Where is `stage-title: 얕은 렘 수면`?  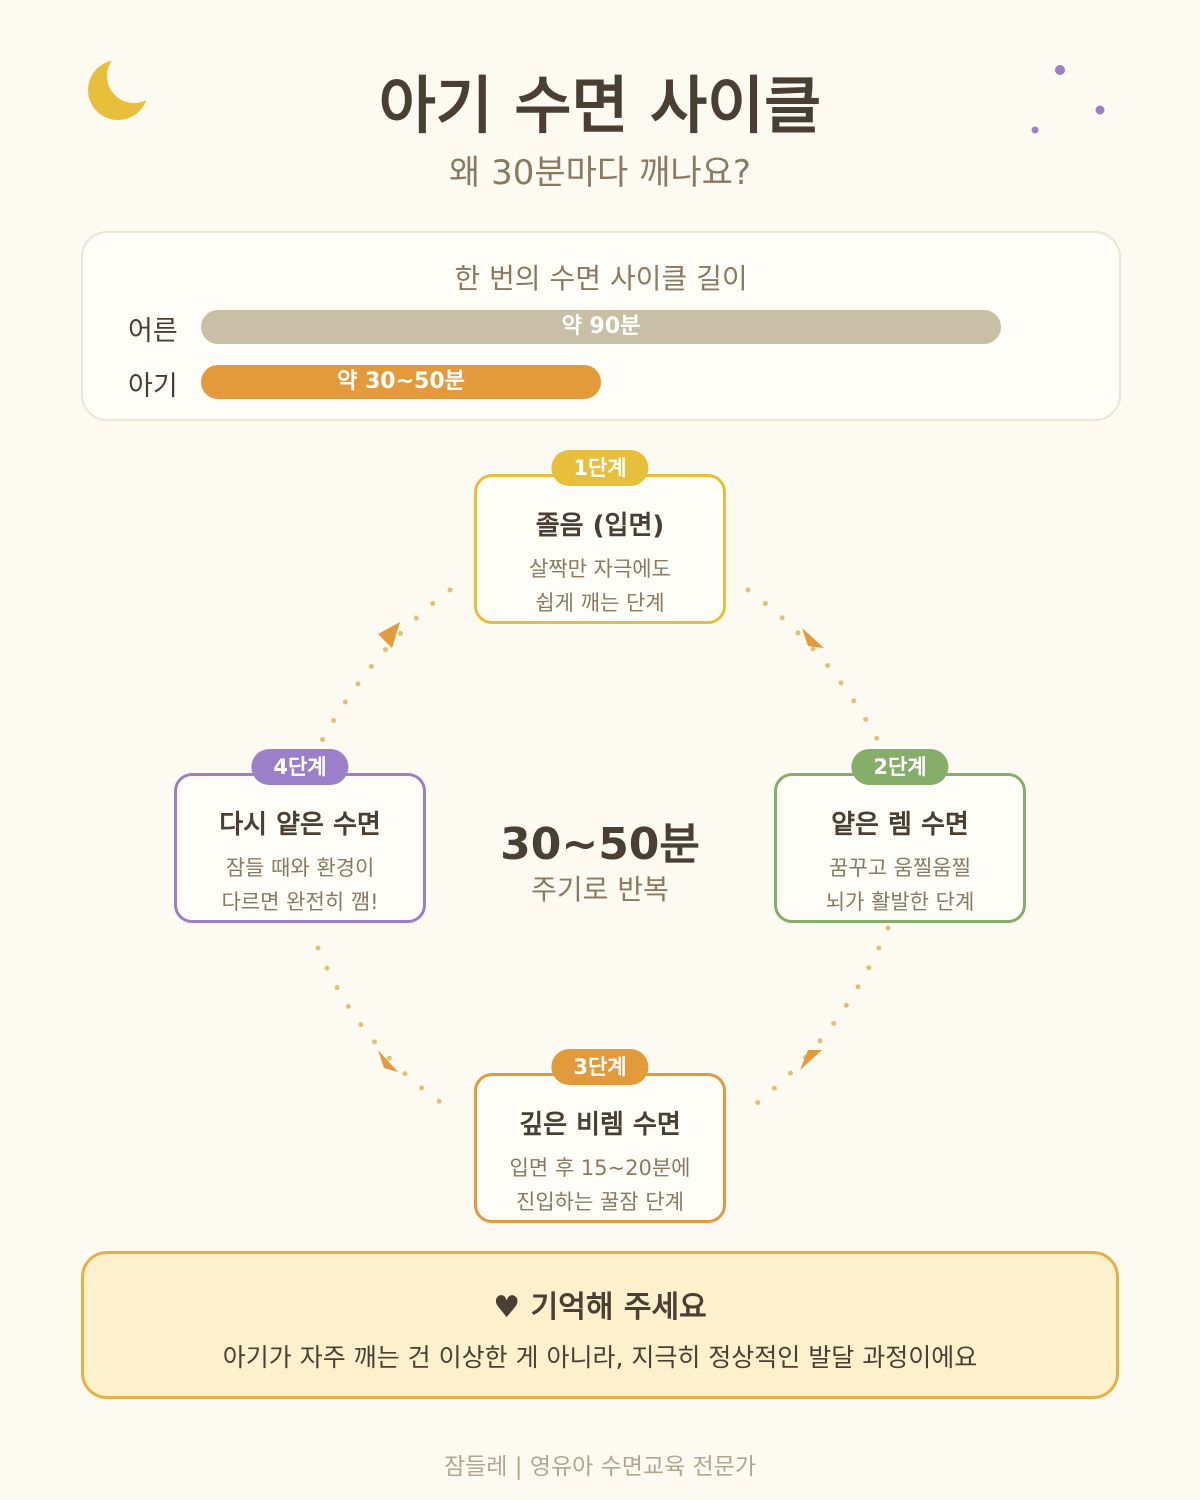 stage-title: 얕은 렘 수면 is located at coordinates (900, 825).